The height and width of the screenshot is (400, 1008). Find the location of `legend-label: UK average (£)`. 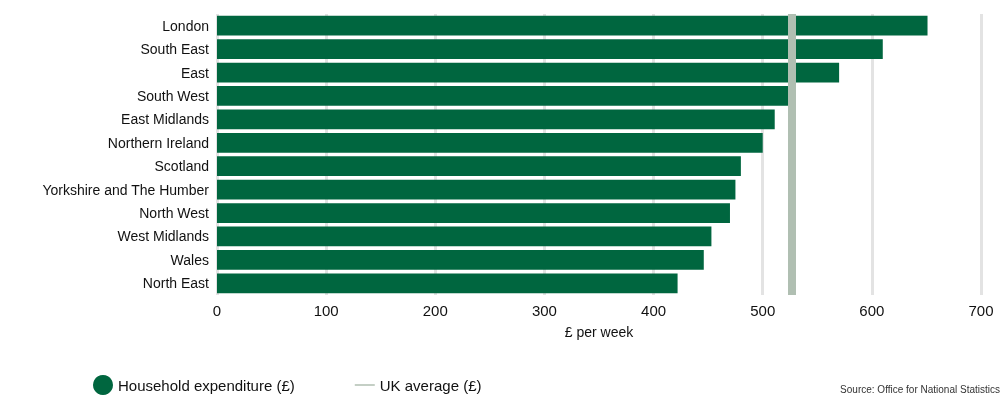

legend-label: UK average (£) is located at coordinates (430, 385).